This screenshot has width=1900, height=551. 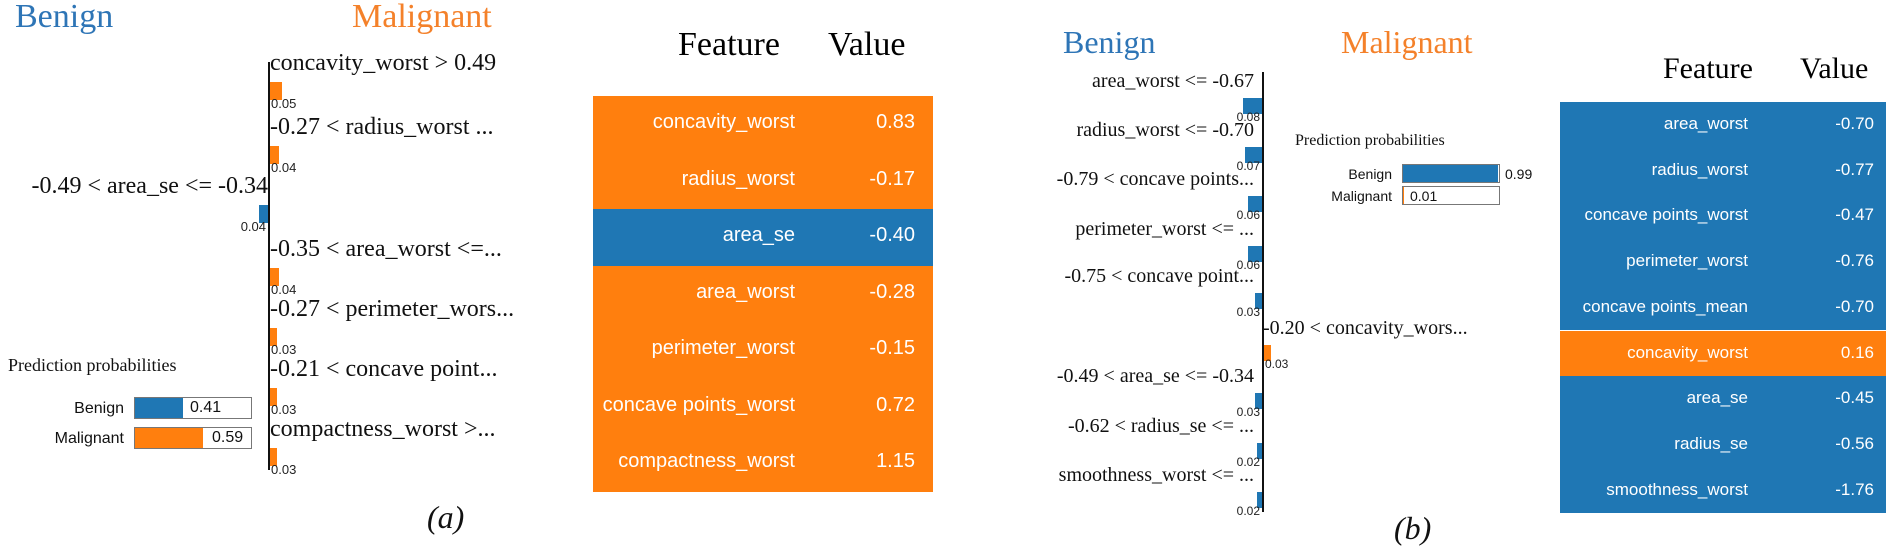 I want to click on feature-value: 1.15, so click(x=895, y=461).